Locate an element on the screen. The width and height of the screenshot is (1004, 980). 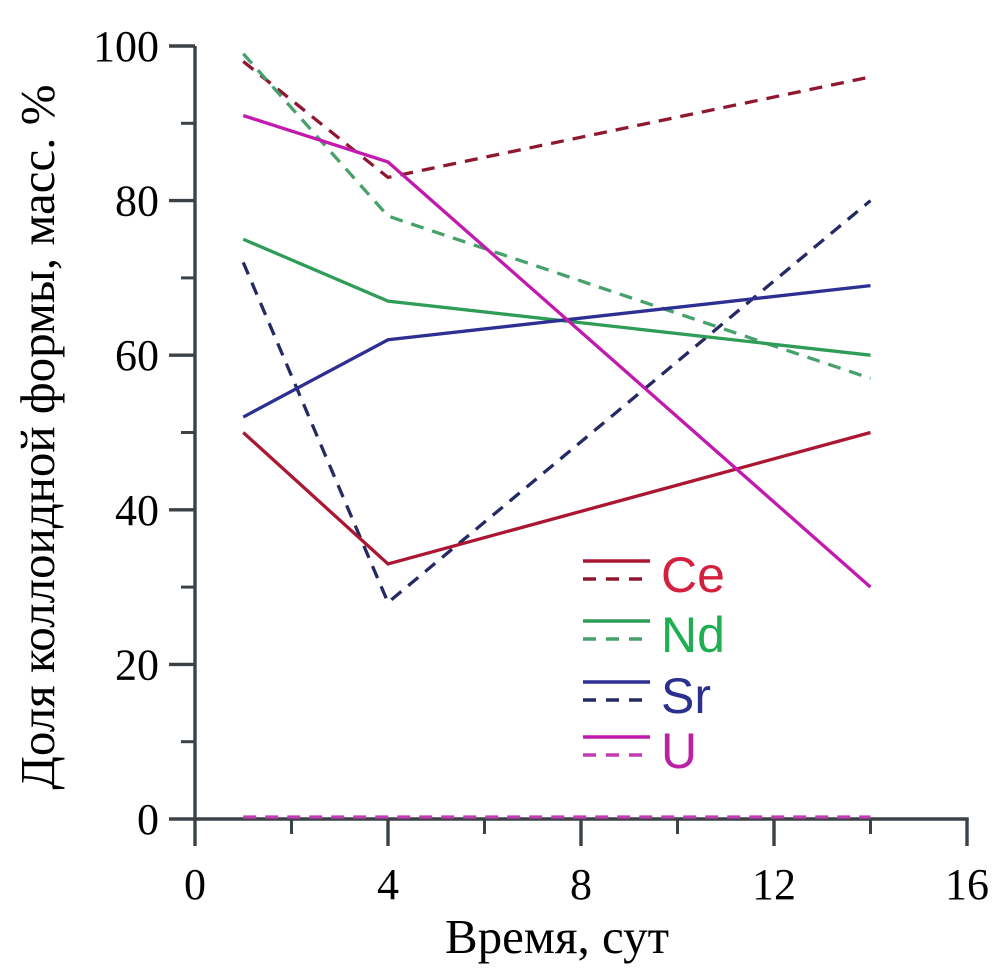
y-tick-label: 40 is located at coordinates (137, 510).